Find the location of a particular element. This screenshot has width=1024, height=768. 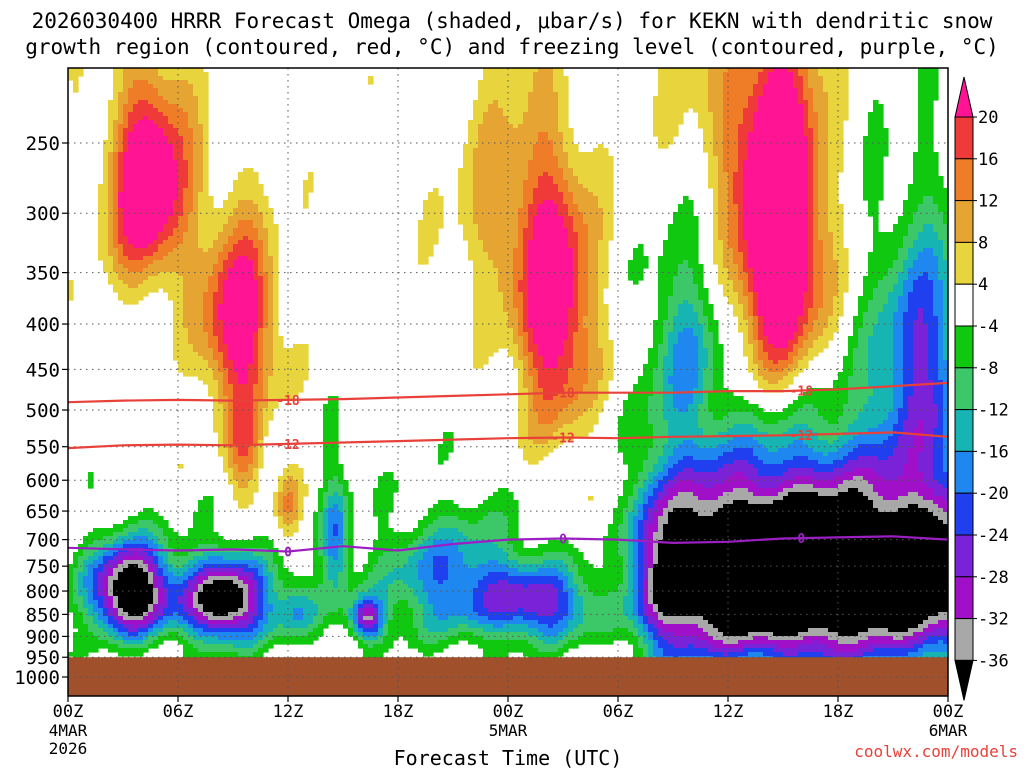

y-tick-label-600: 600 is located at coordinates (43, 481).